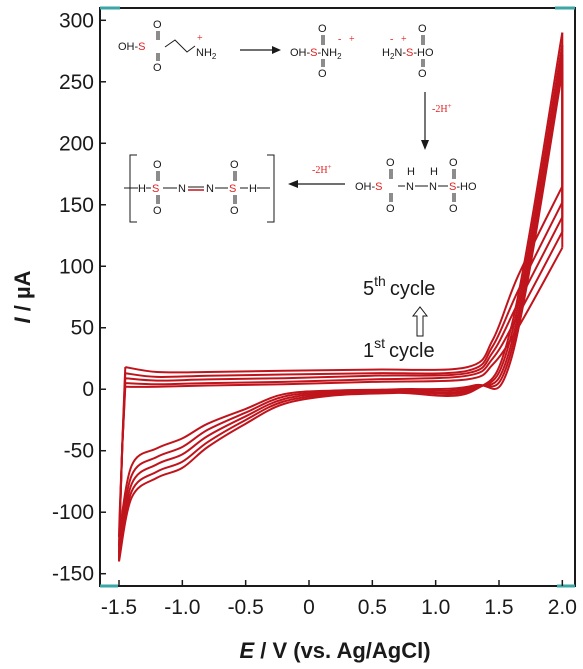 The image size is (583, 669). Describe the element at coordinates (88, 389) in the screenshot. I see `y-tick-label: 0` at that location.